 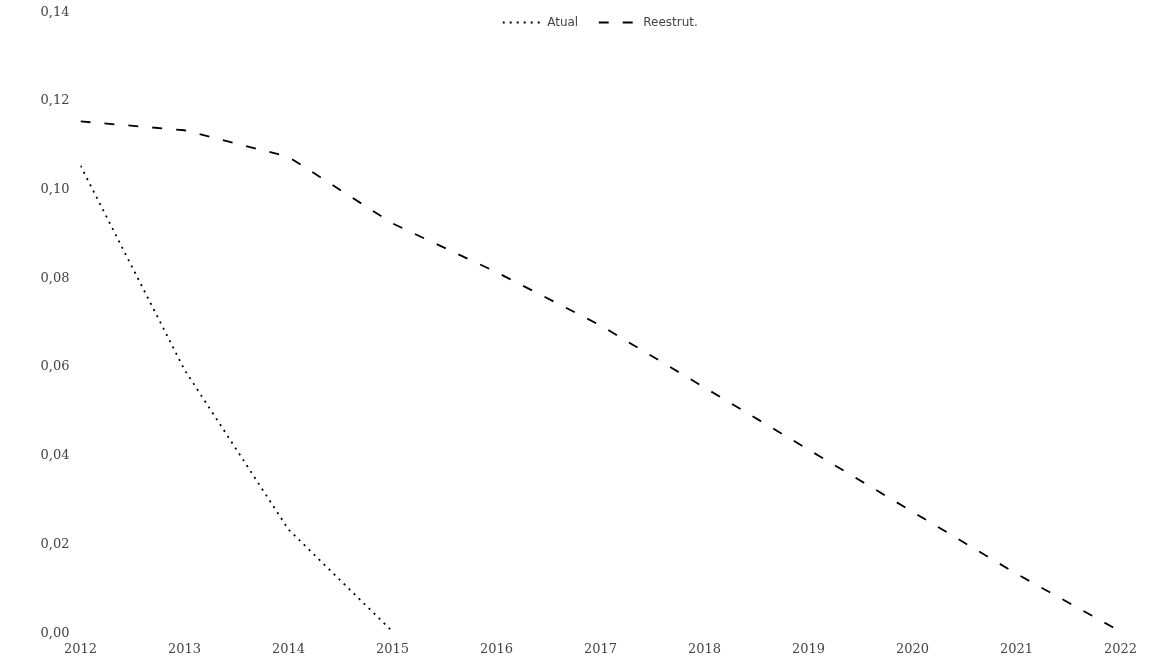 I want to click on y-tick-label: 0,08, so click(x=55, y=277).